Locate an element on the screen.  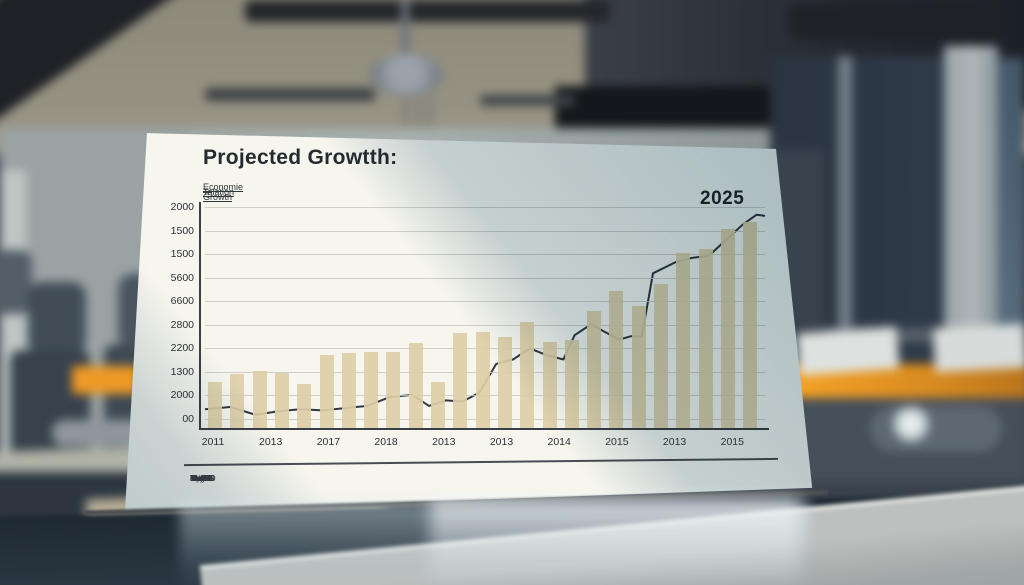
footer-divider is located at coordinates (481, 462).